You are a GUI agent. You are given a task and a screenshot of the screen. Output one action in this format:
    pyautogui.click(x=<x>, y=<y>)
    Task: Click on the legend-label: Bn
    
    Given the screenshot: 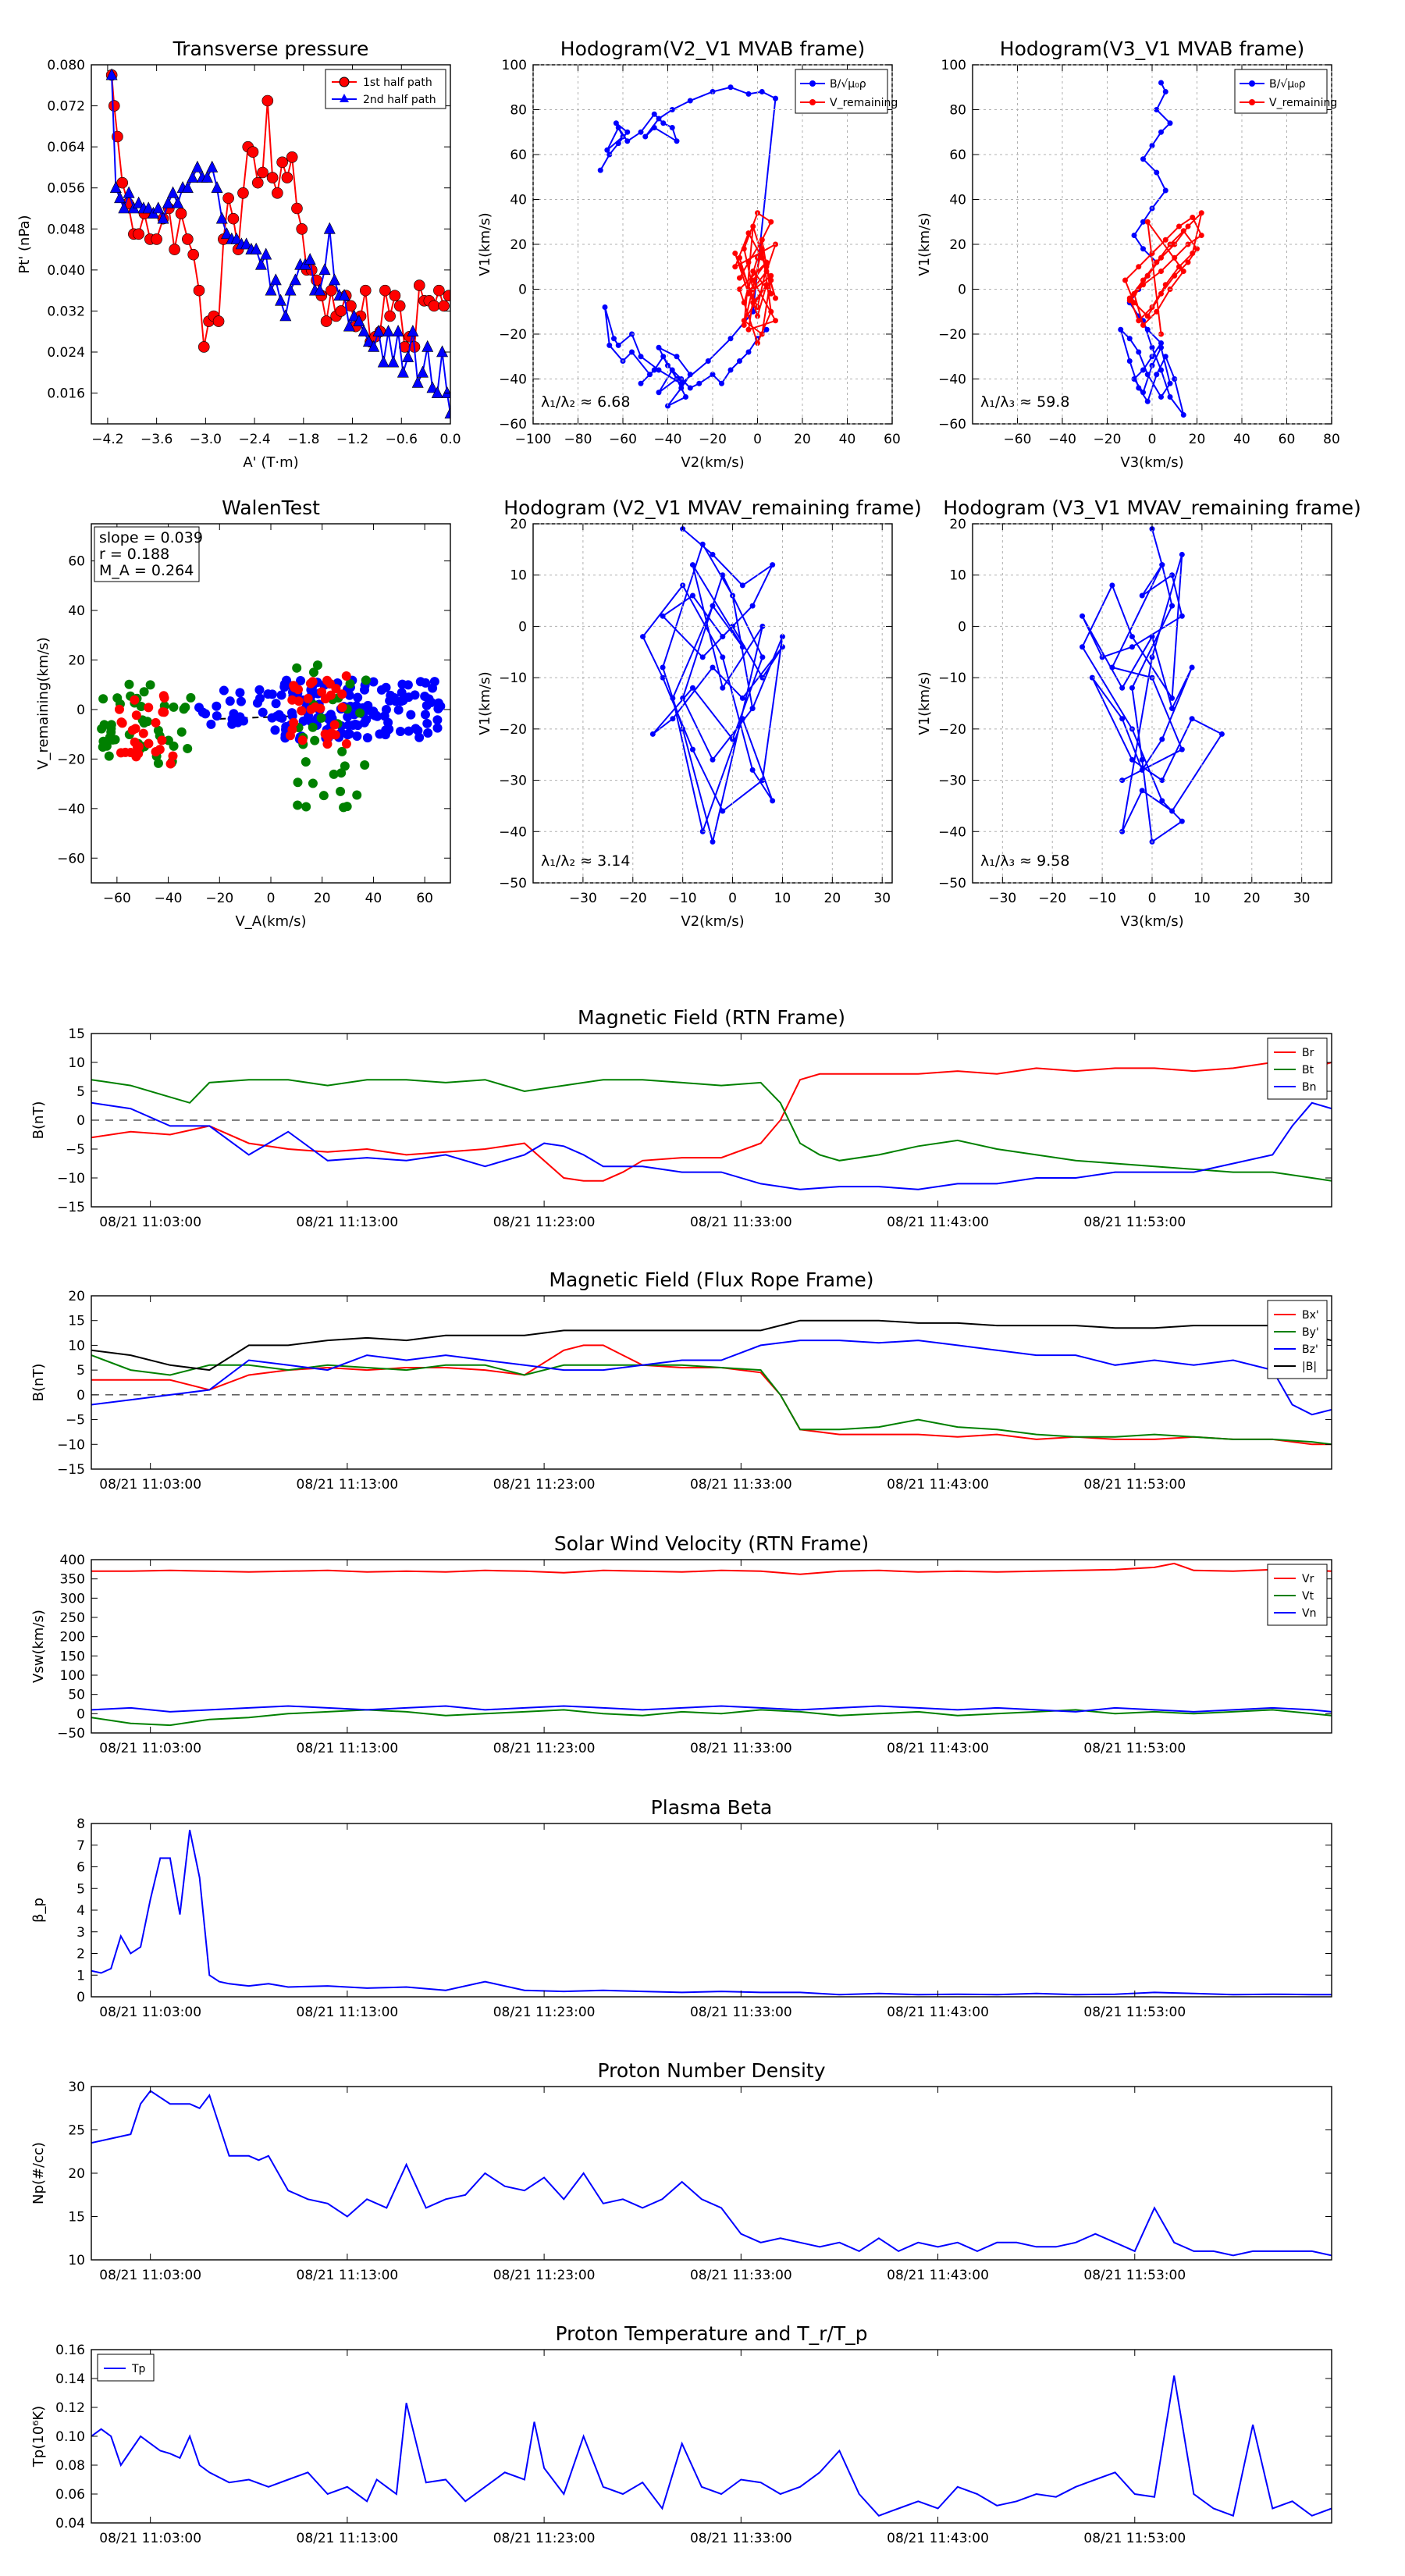 What is the action you would take?
    pyautogui.click(x=1309, y=1087)
    